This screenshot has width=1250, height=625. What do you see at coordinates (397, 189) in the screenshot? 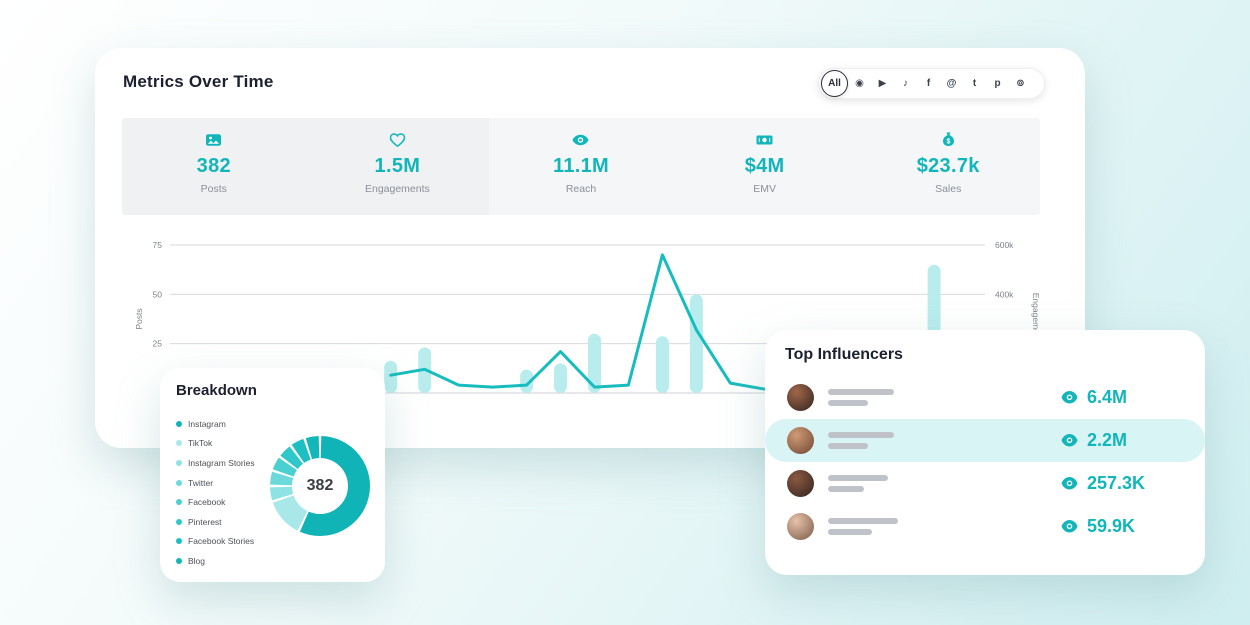
I see `stat-label: Engagements` at bounding box center [397, 189].